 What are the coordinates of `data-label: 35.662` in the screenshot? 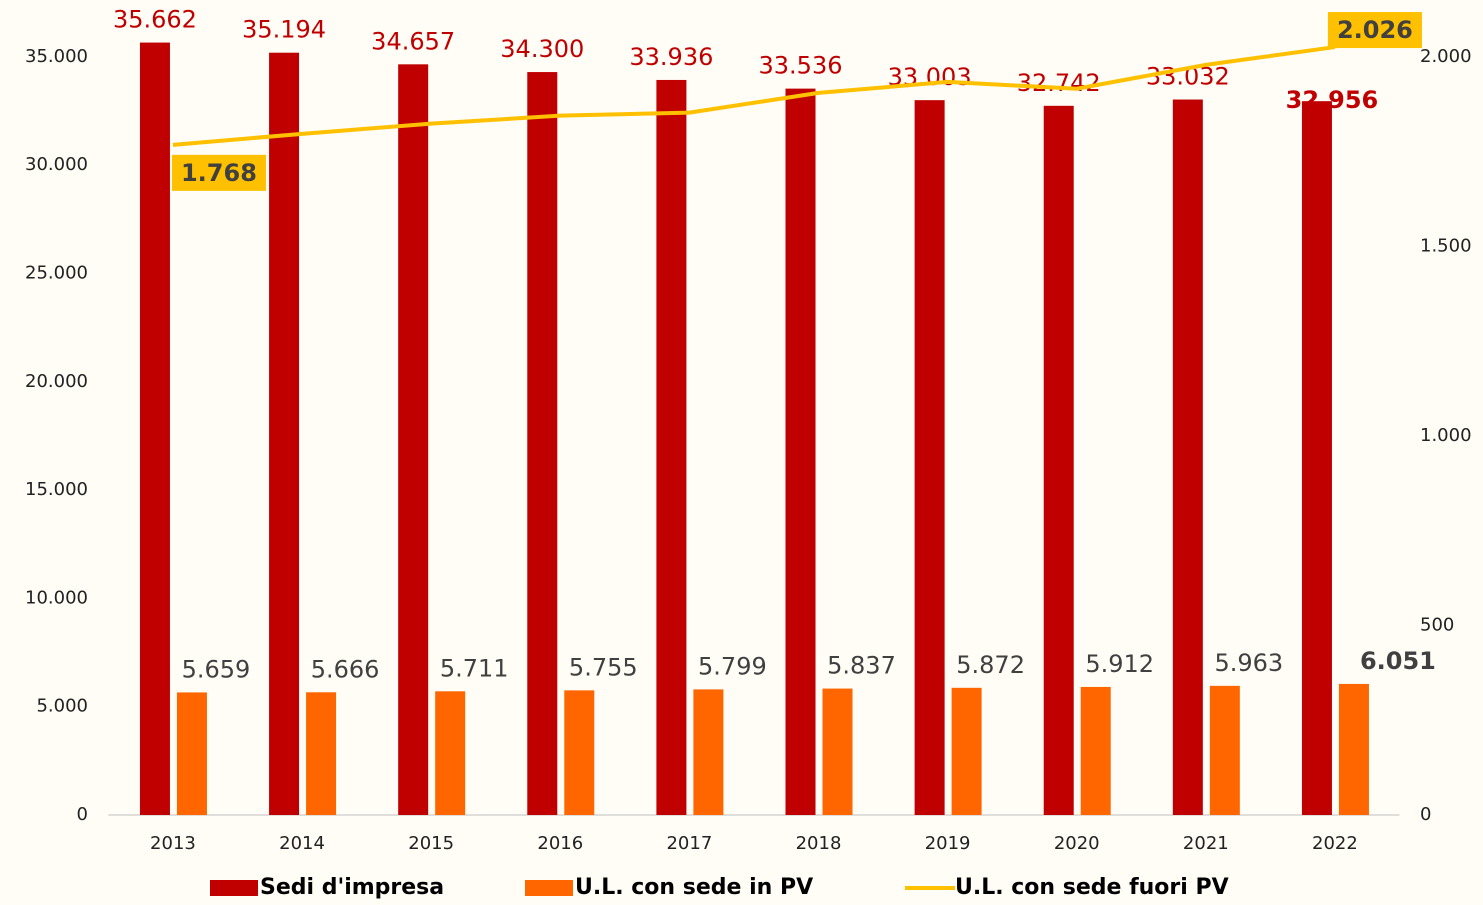 It's located at (155, 20).